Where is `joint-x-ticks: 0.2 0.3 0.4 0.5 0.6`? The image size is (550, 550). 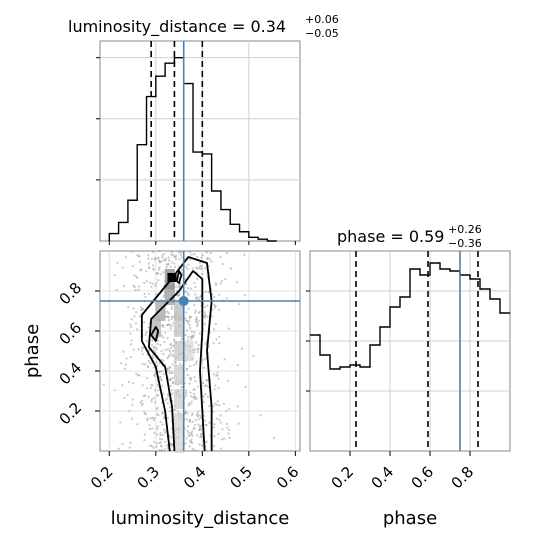
joint-x-ticks: 0.2 0.3 0.4 0.5 0.6 is located at coordinates (195, 471).